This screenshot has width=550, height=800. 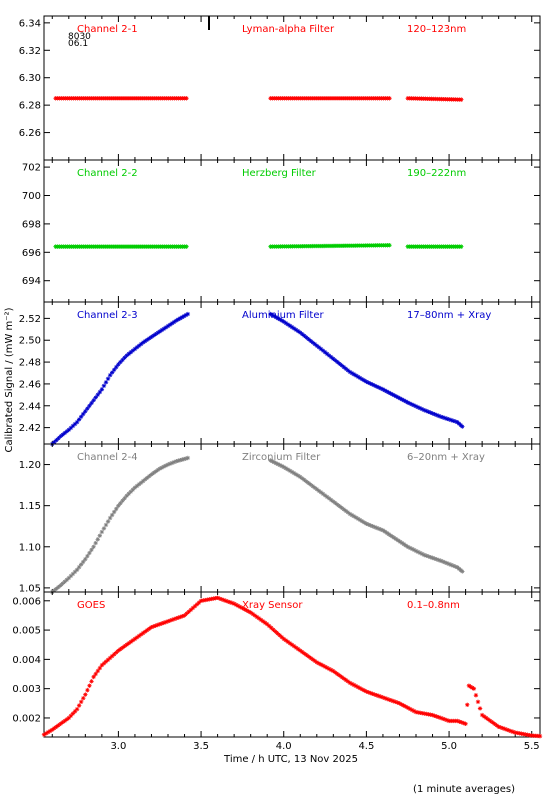 I want to click on y-tick-label: 698, so click(x=31, y=224).